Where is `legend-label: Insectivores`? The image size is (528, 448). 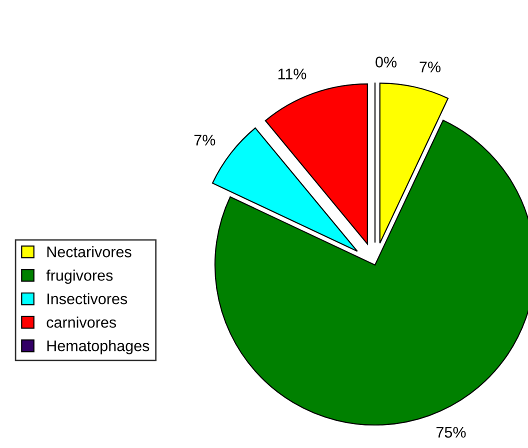 legend-label: Insectivores is located at coordinates (88, 298).